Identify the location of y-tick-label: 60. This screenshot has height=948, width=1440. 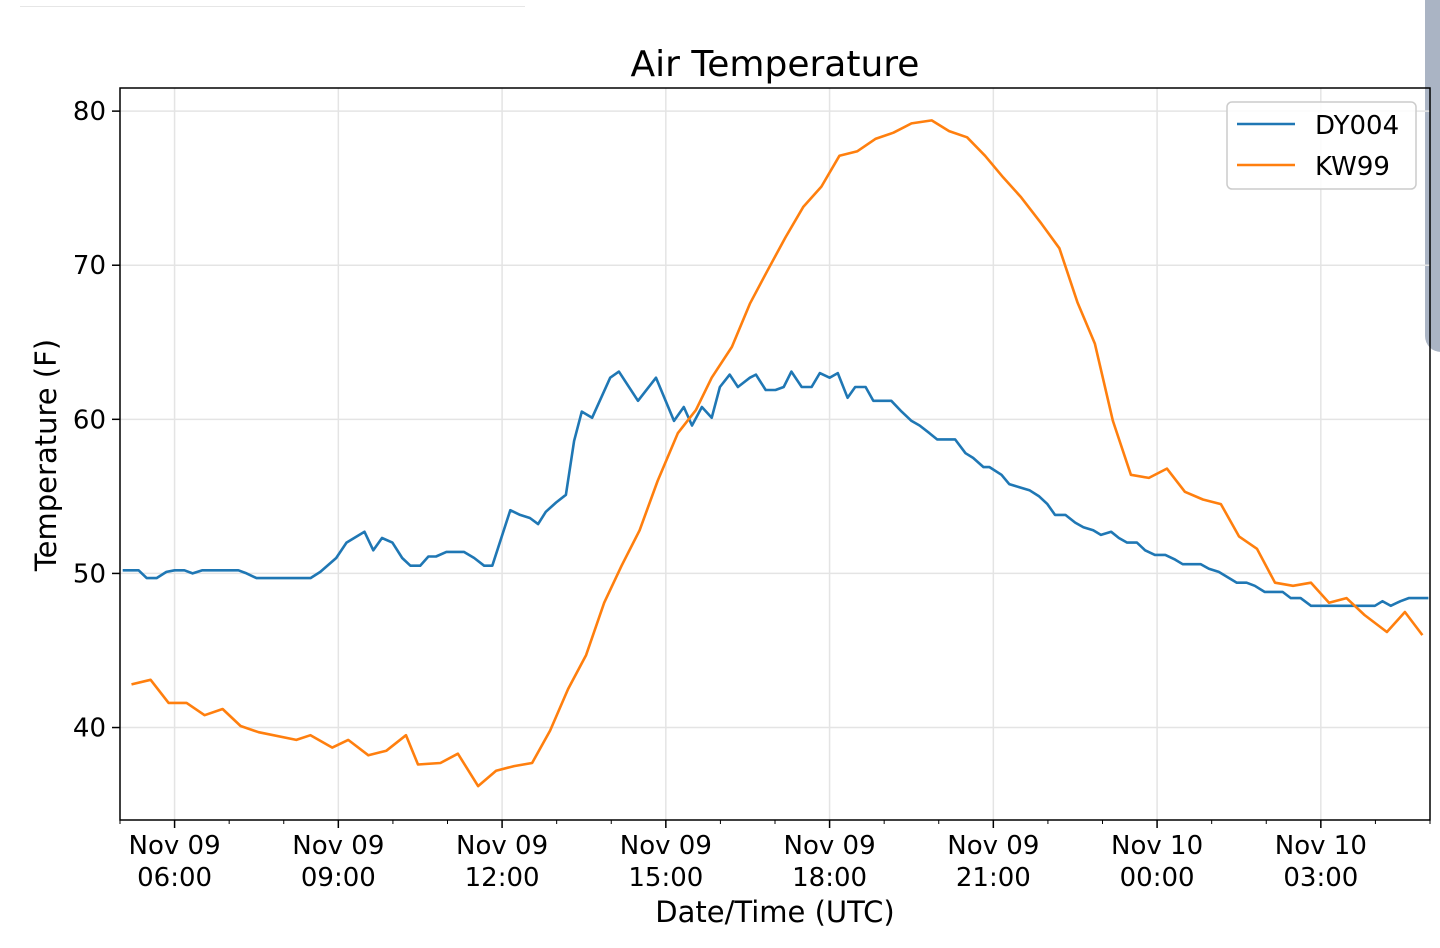
(89, 420).